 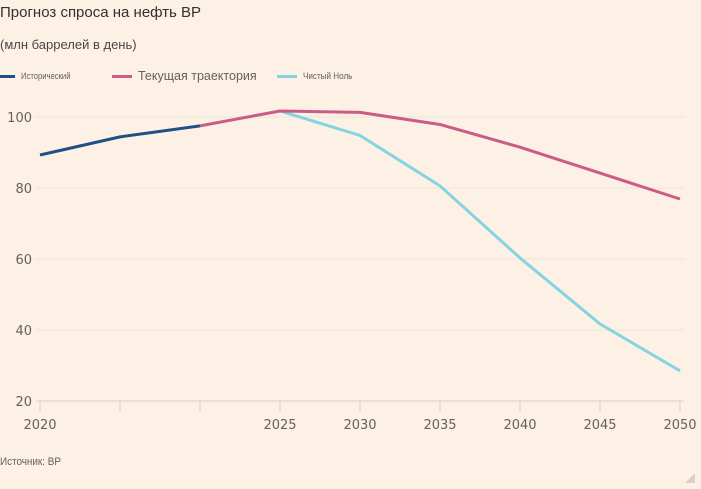 What do you see at coordinates (23, 189) in the screenshot?
I see `y-tick-label: 80` at bounding box center [23, 189].